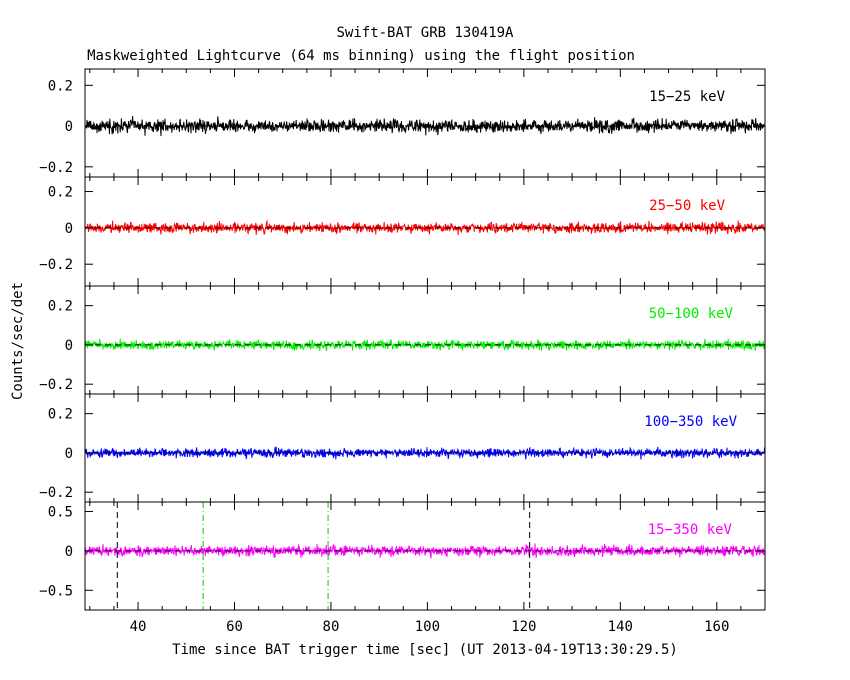 This screenshot has height=680, width=850. I want to click on x-tick-label: 140, so click(620, 627).